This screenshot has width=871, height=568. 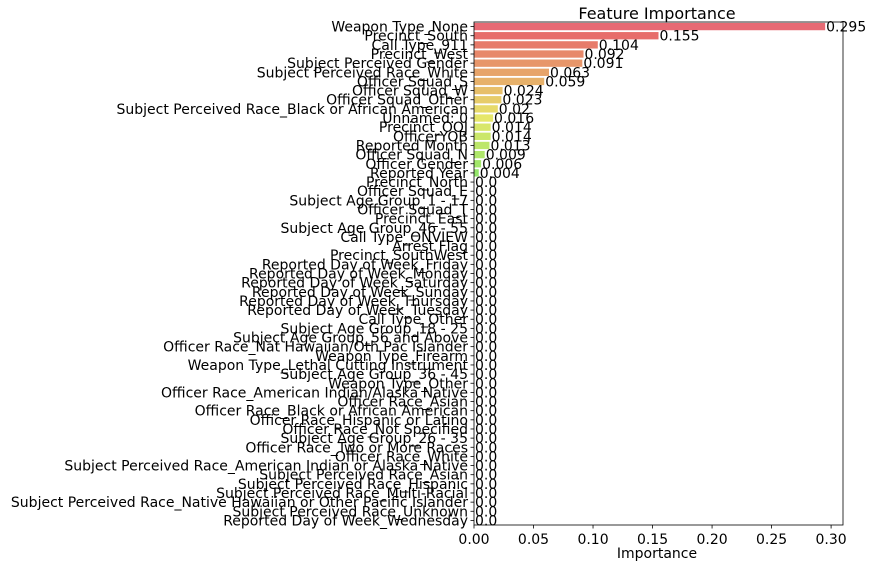 What do you see at coordinates (533, 540) in the screenshot?
I see `x-tick-label: 0.05` at bounding box center [533, 540].